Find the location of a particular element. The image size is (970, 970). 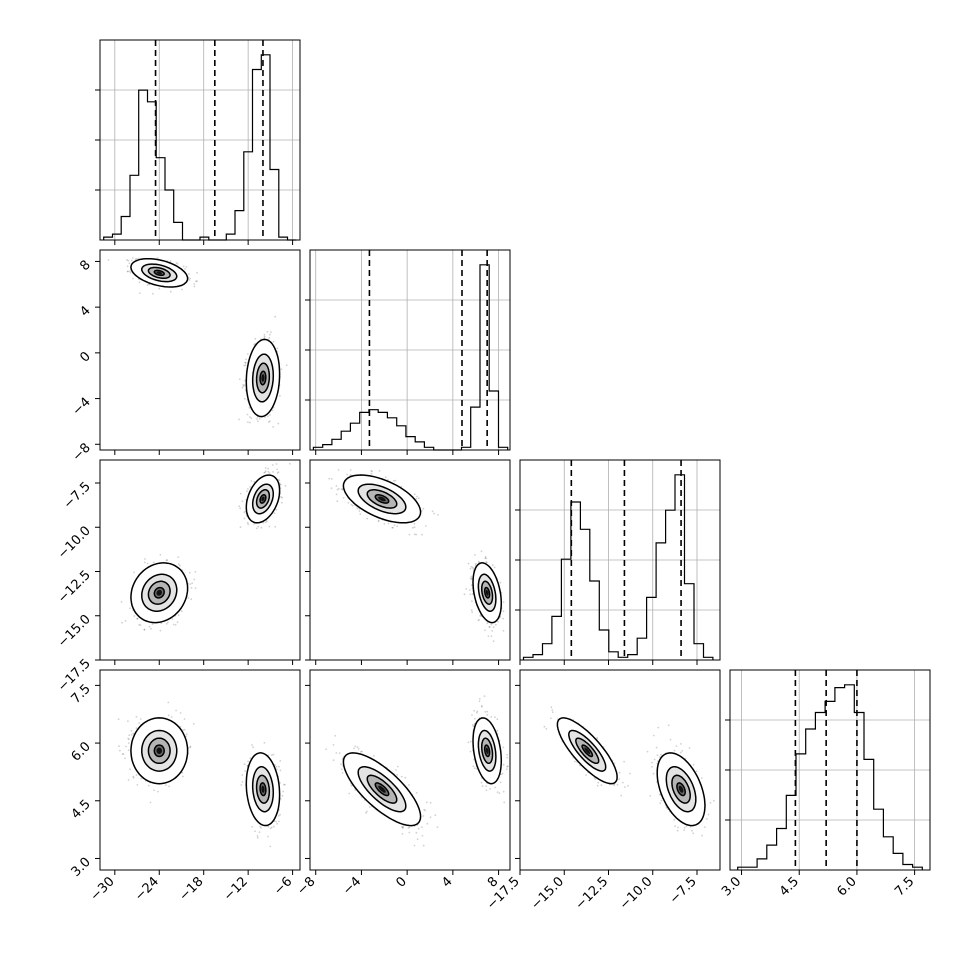

histogram-series is located at coordinates (410, 357).